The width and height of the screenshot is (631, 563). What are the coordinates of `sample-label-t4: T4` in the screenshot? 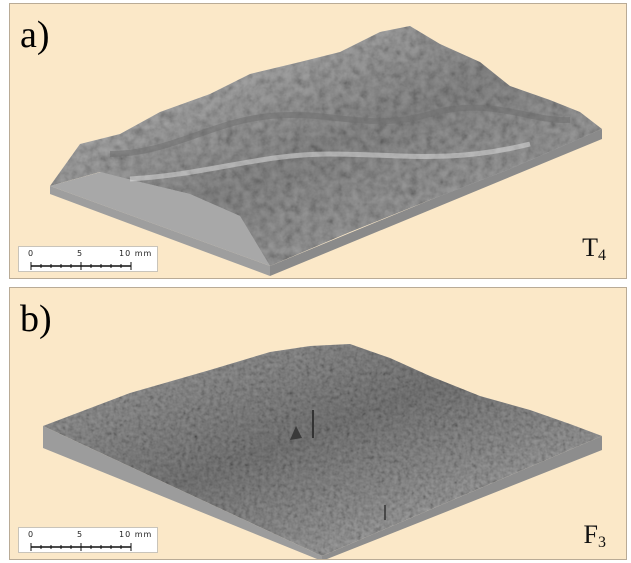 It's located at (594, 248).